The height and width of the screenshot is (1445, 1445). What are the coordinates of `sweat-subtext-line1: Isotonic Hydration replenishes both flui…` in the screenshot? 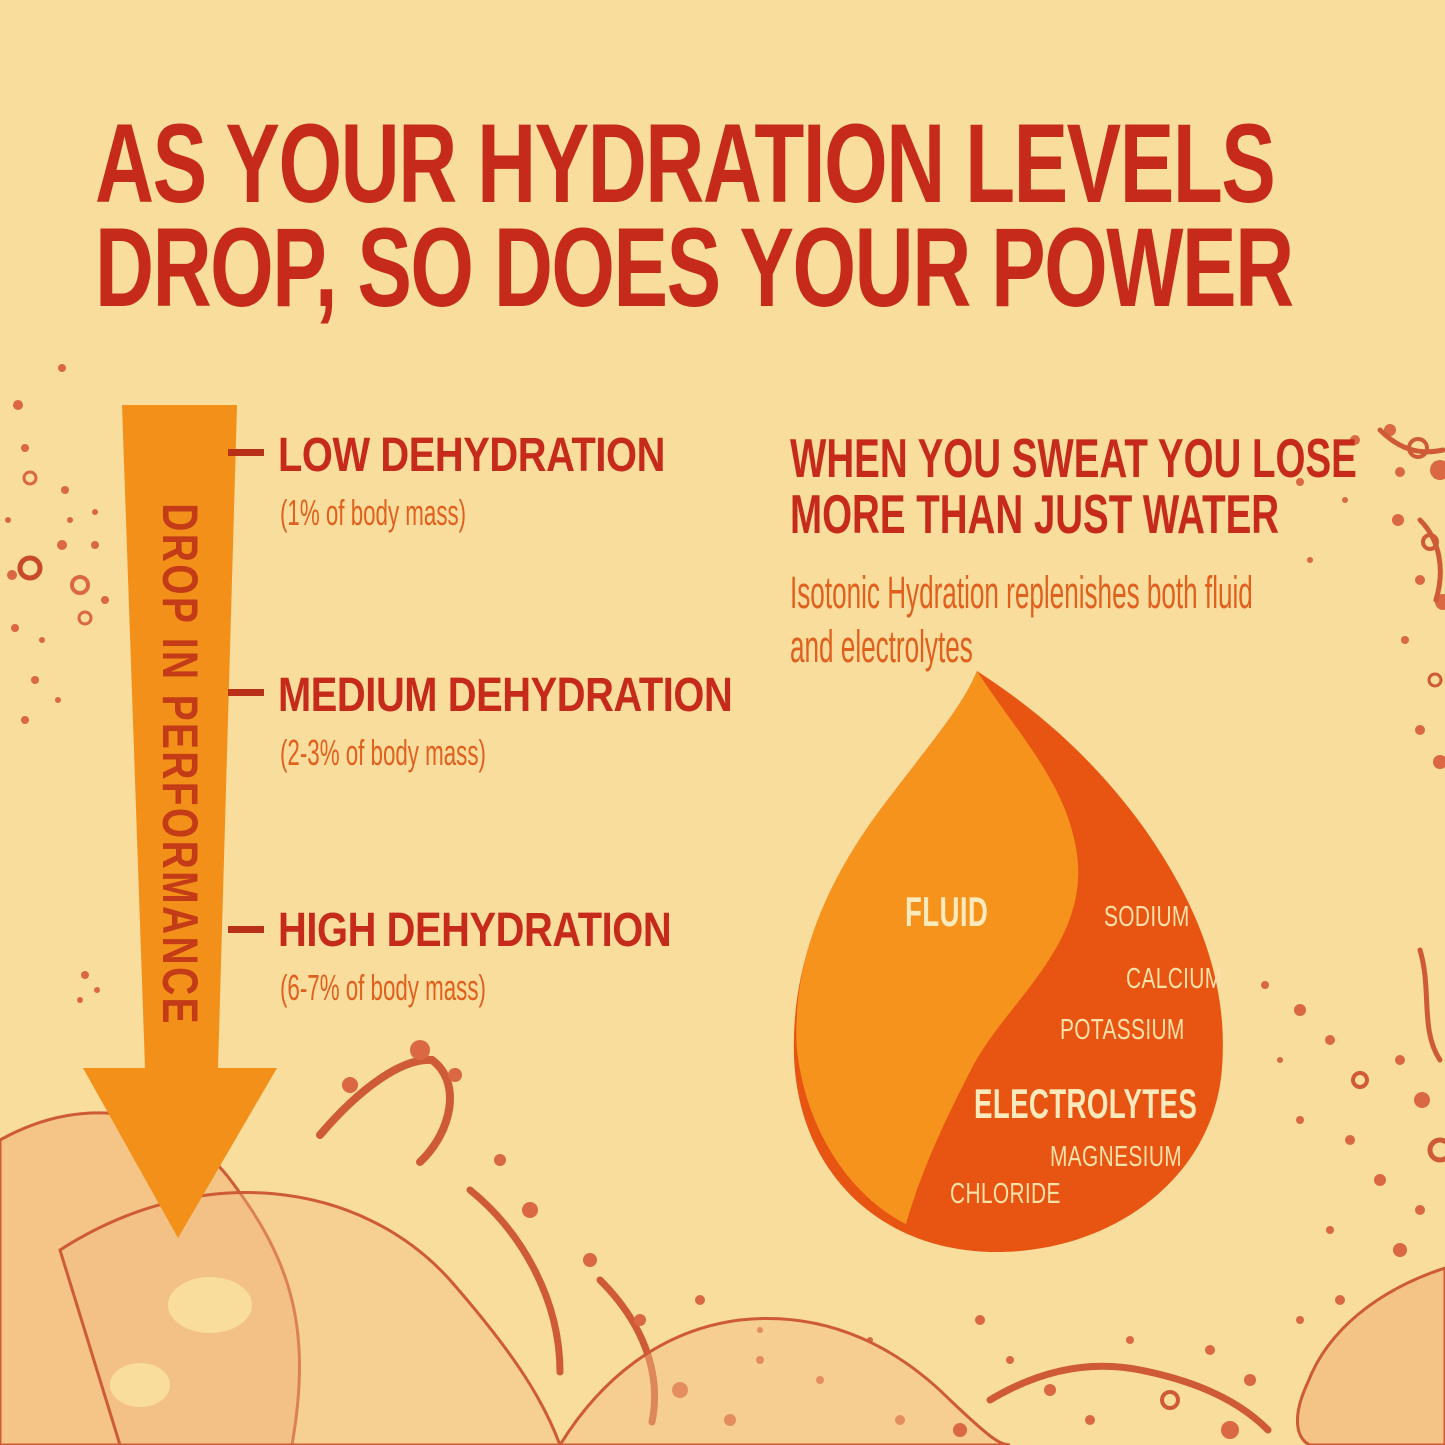 It's located at (1021, 592).